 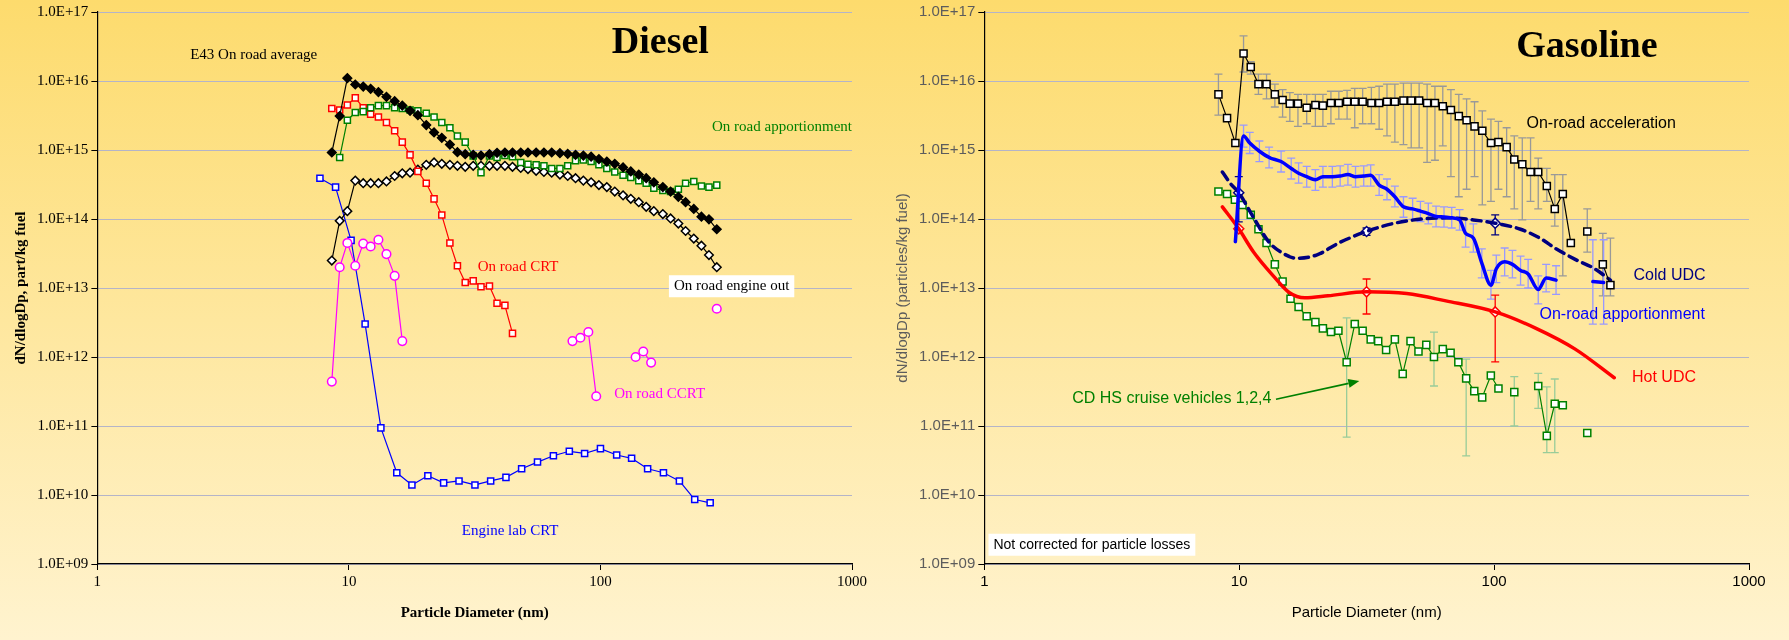 I want to click on annotation: Not corrected for particle losses, so click(x=1092, y=543).